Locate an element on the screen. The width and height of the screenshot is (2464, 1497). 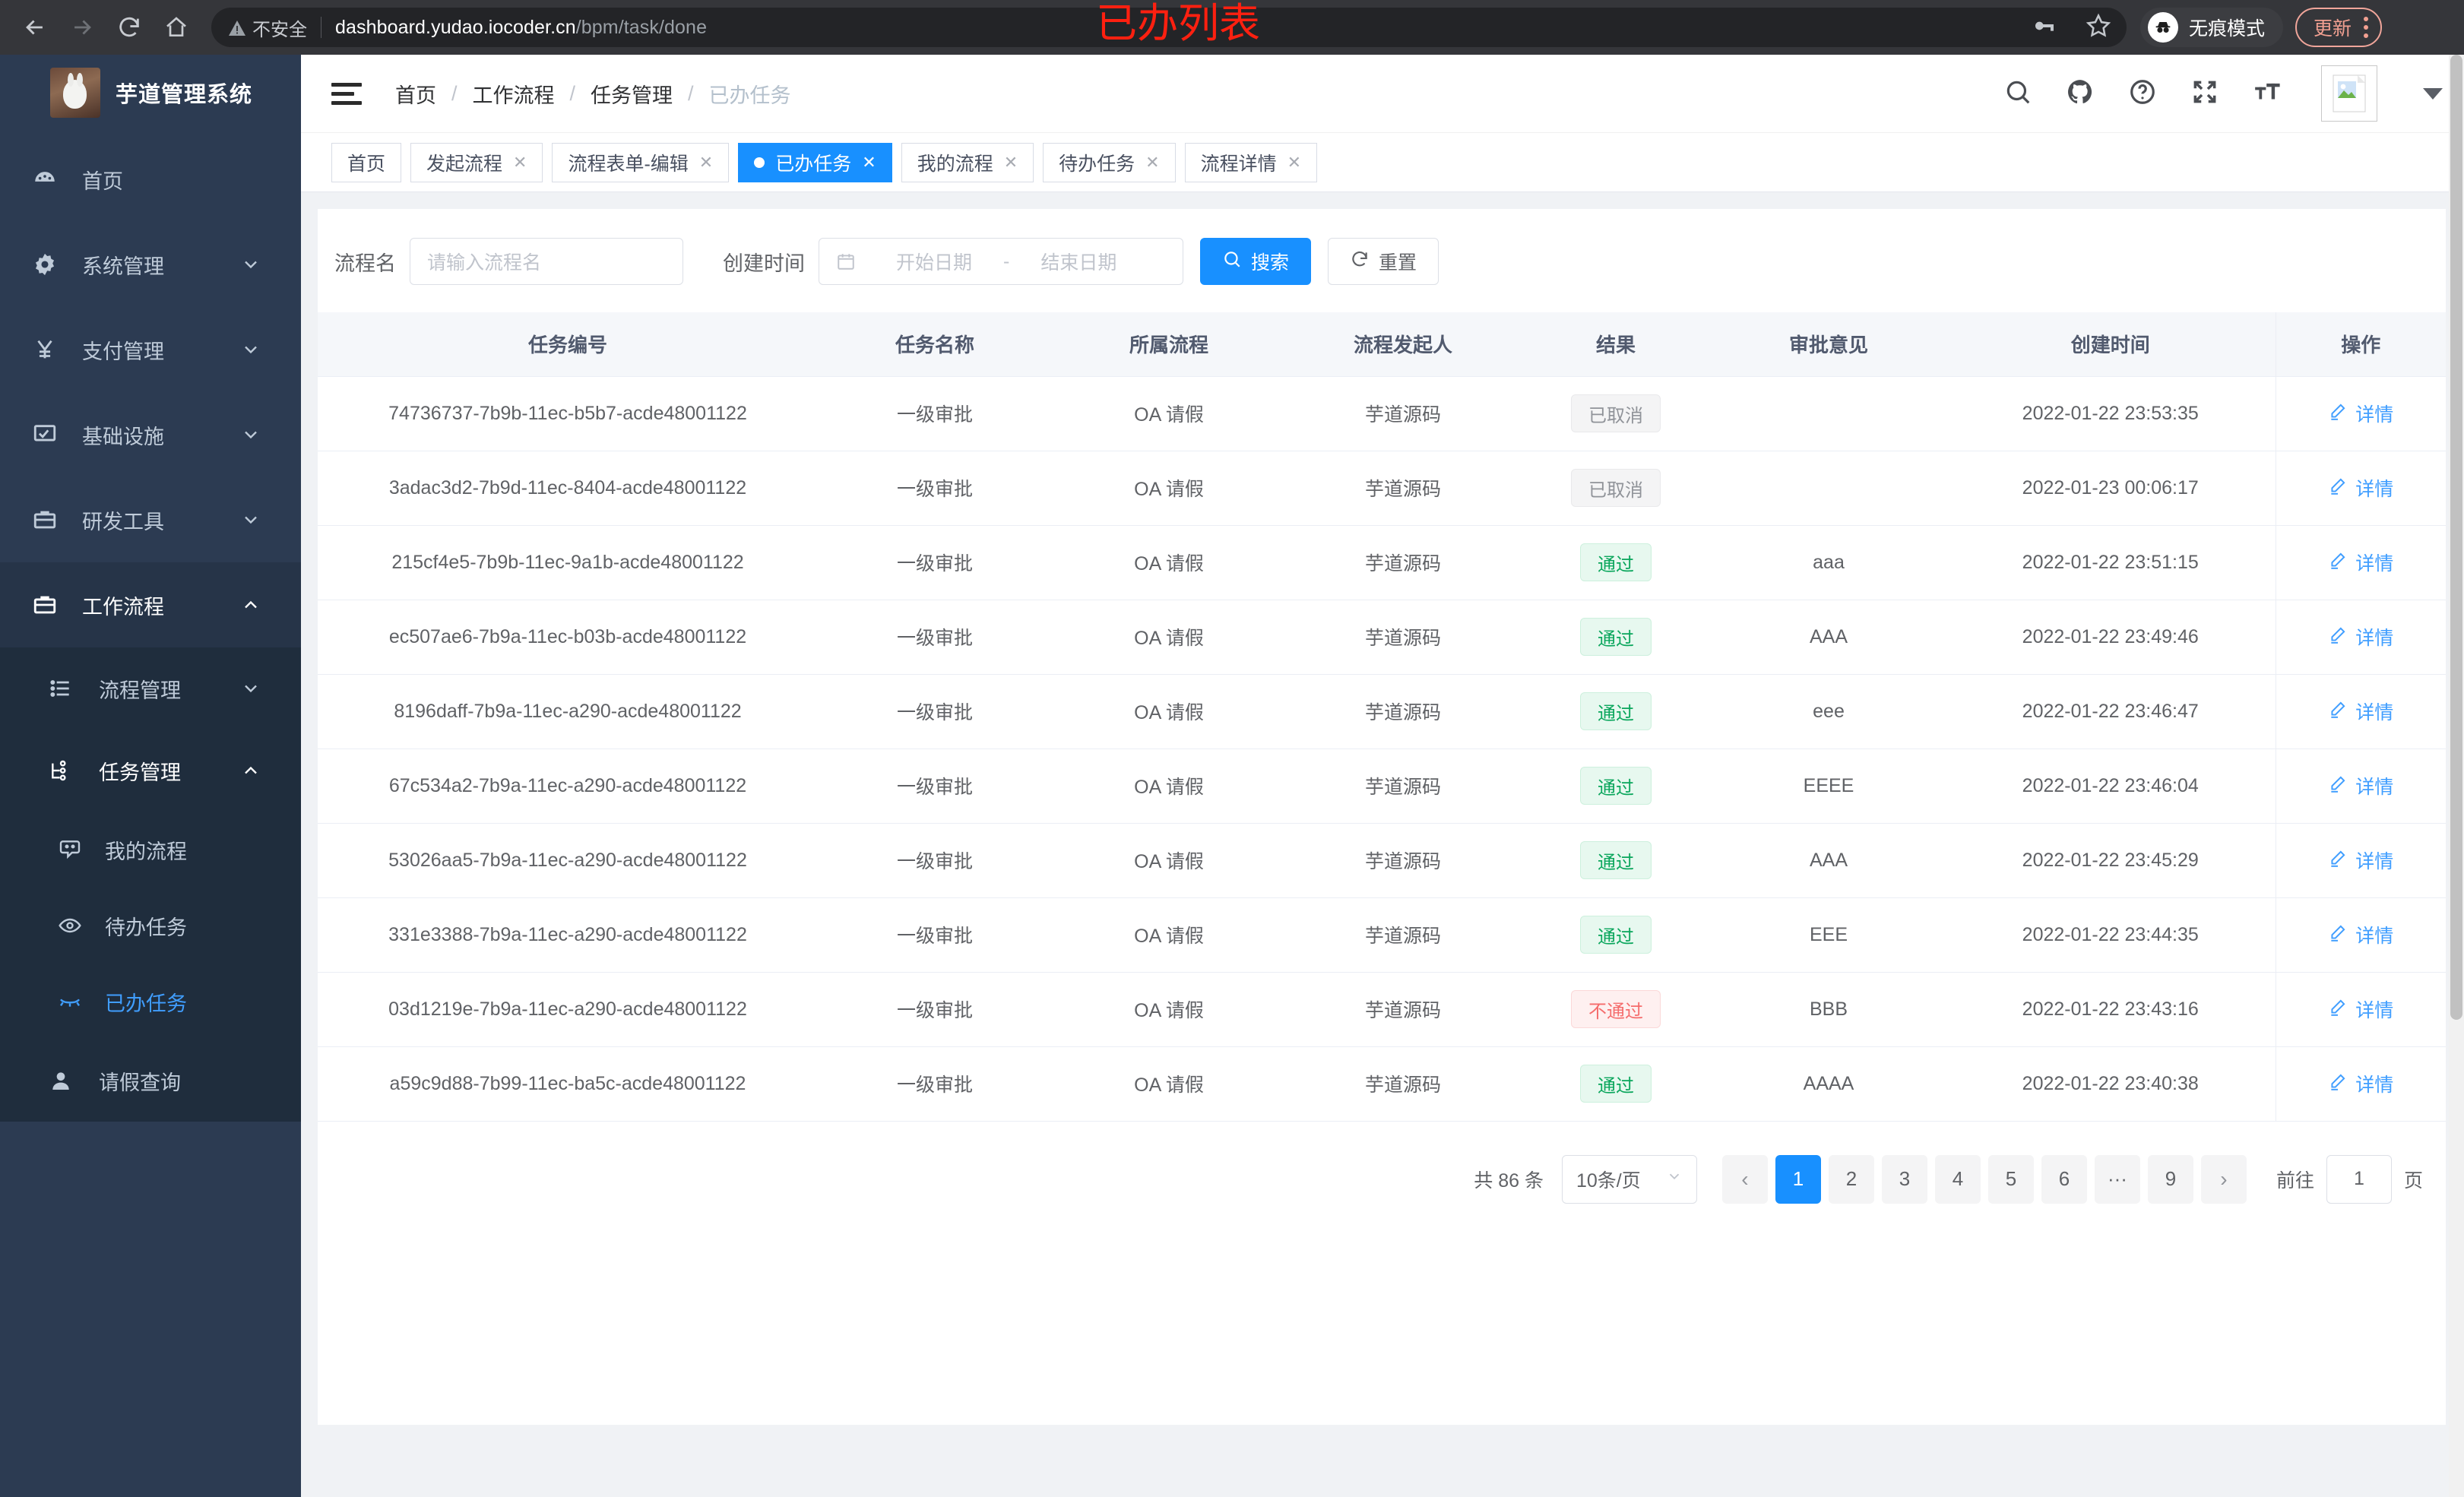
sidebar-item-label: 系统管理 is located at coordinates (123, 266).